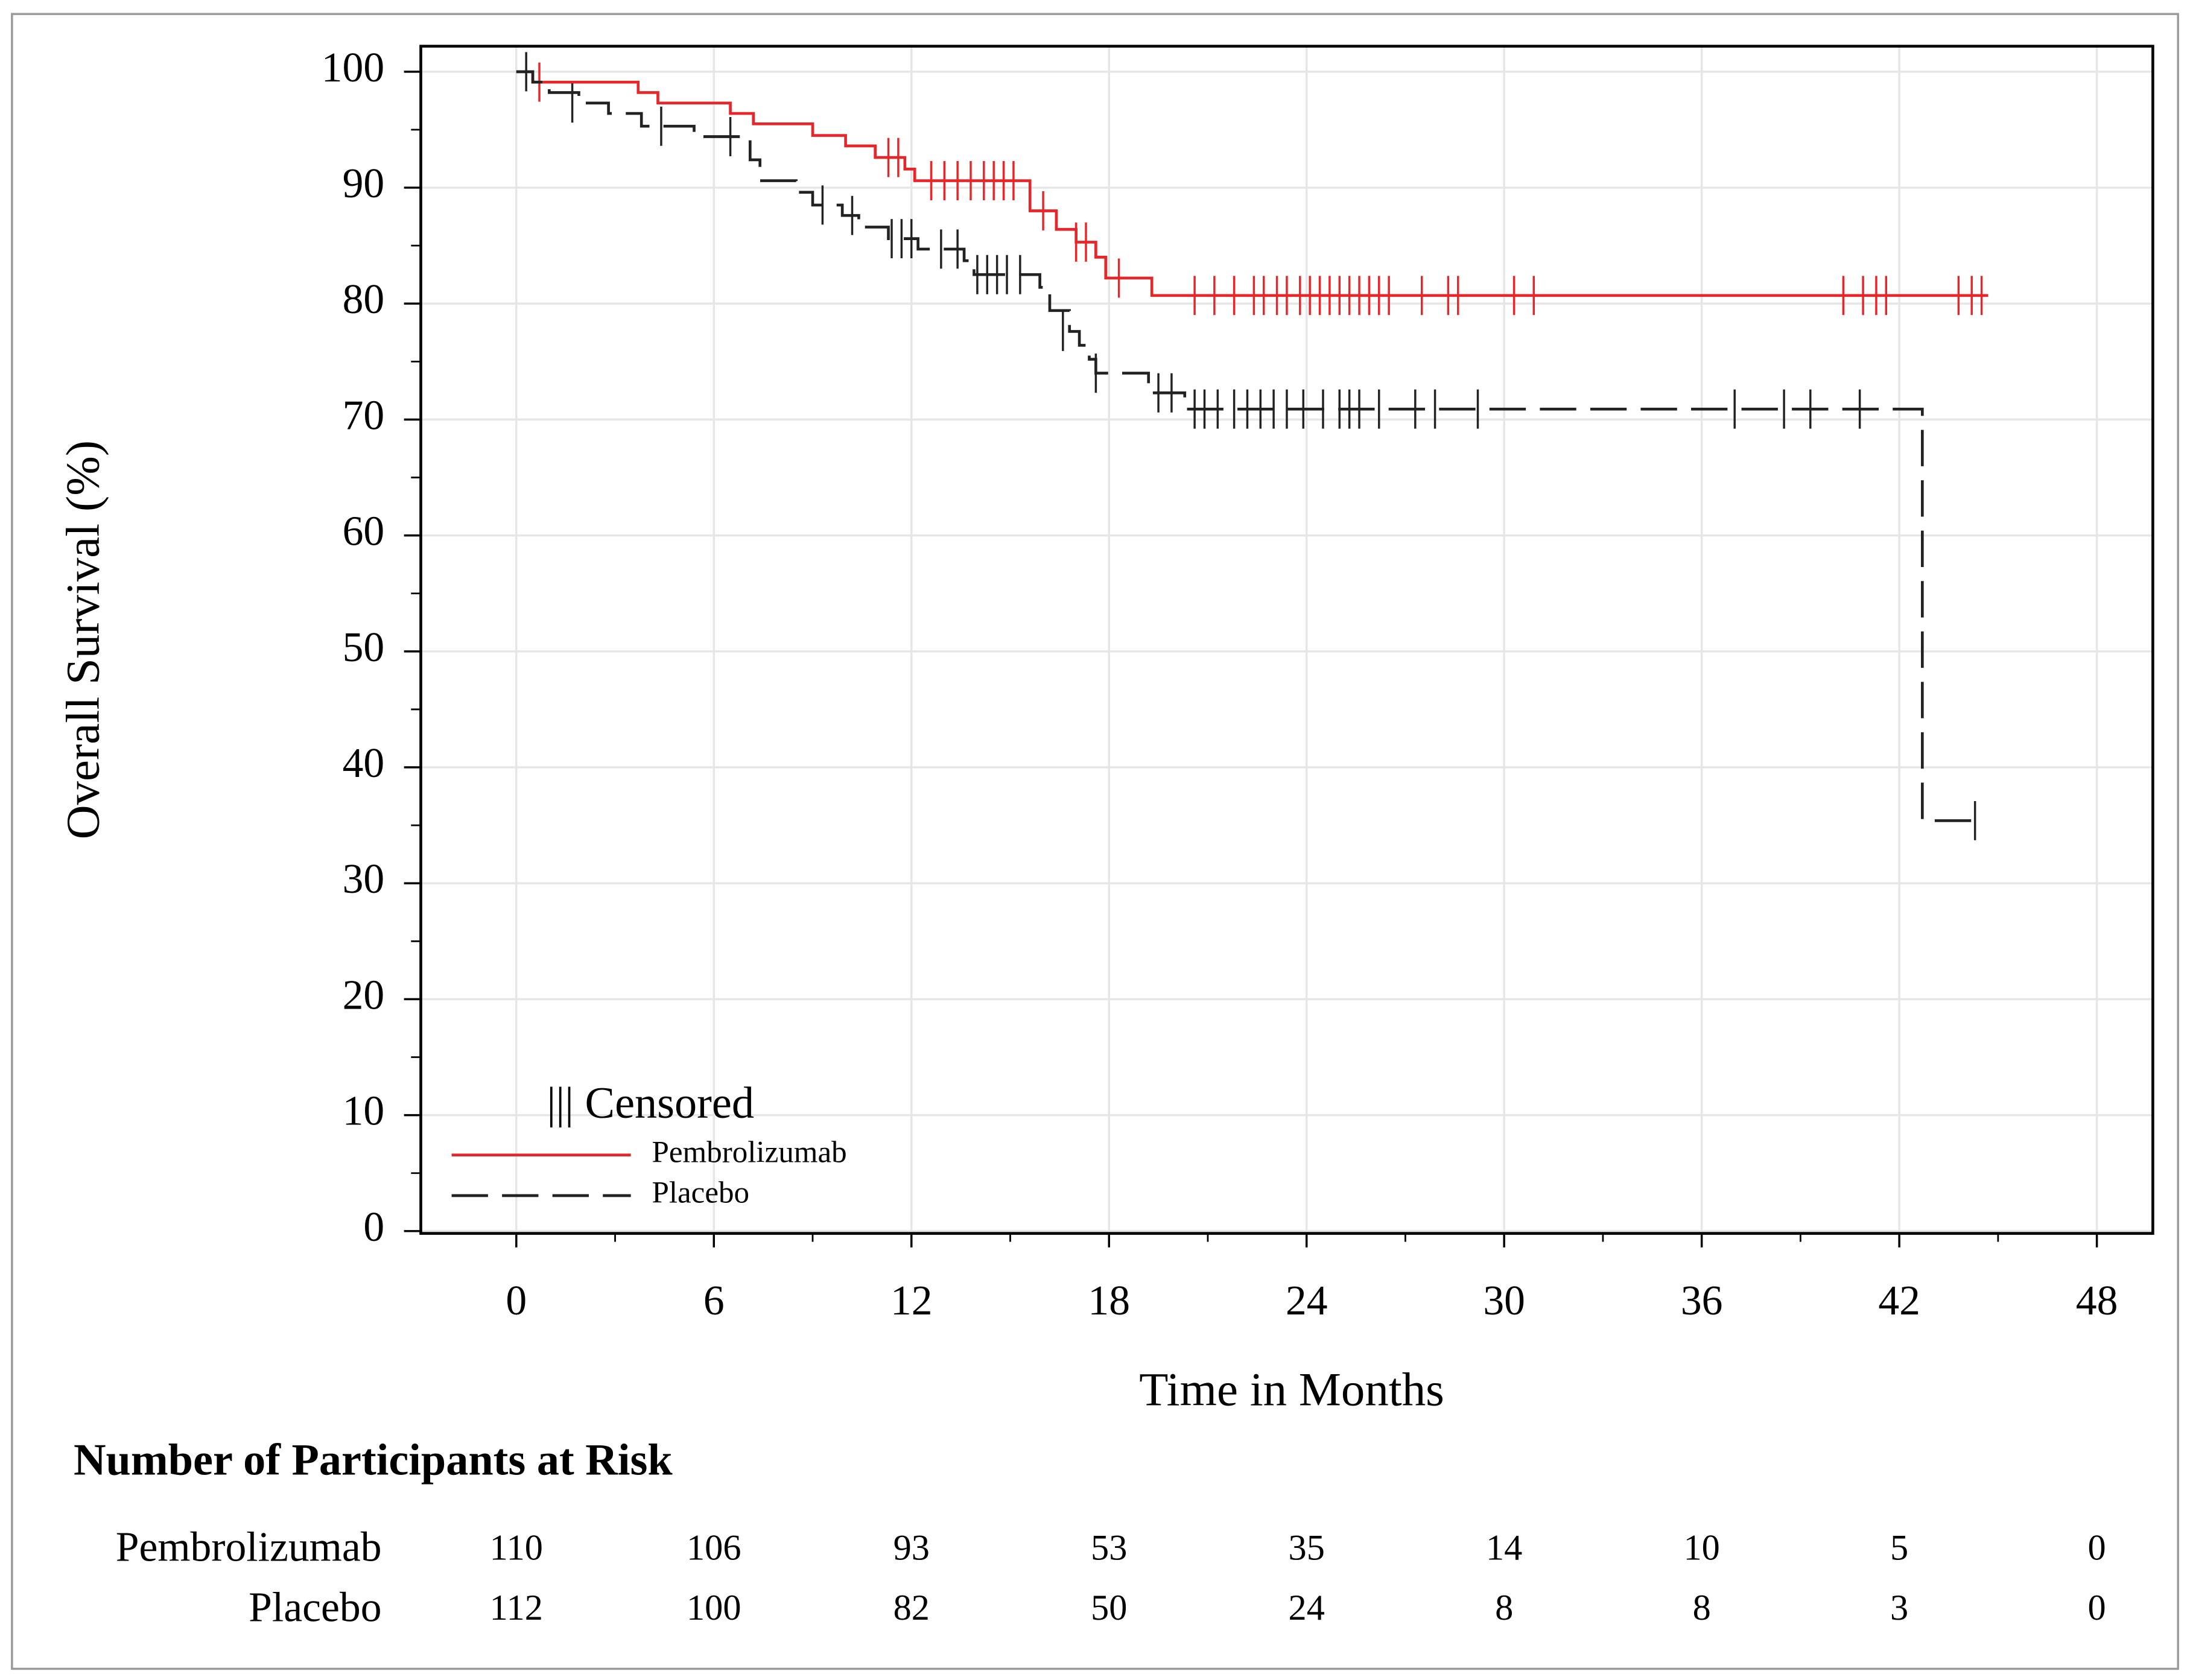 This screenshot has width=2190, height=1680. Describe the element at coordinates (516, 1301) in the screenshot. I see `x-tick-label: 0` at that location.